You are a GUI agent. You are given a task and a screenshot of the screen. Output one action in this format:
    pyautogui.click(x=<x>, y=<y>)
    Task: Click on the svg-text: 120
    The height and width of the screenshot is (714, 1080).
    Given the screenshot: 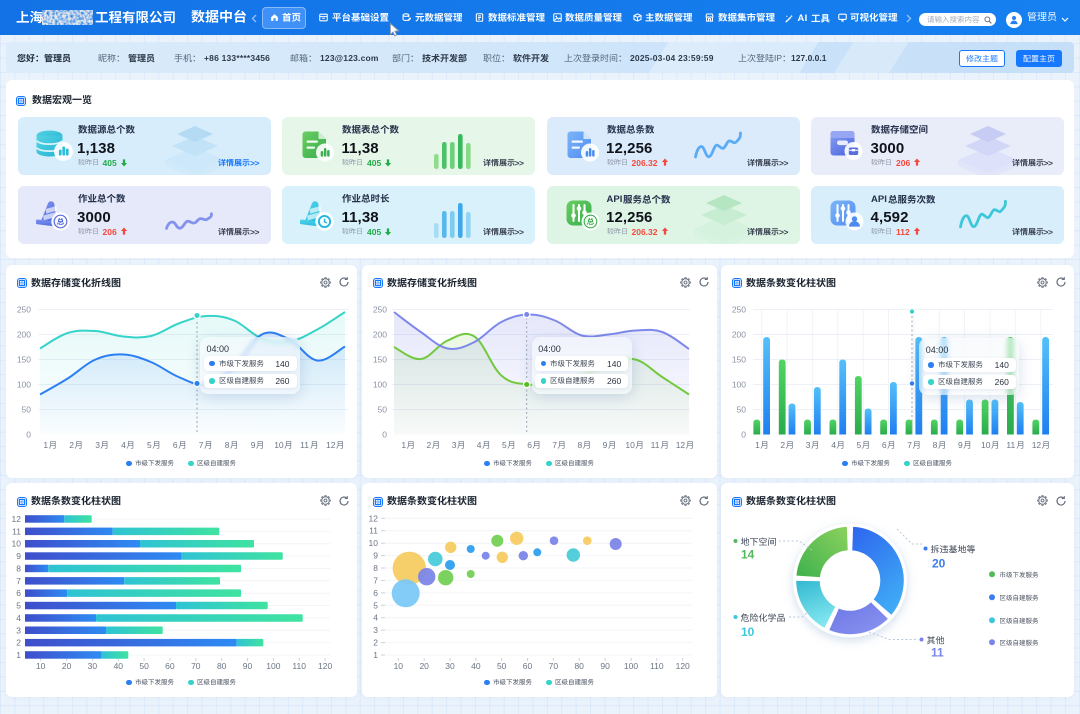 What is the action you would take?
    pyautogui.click(x=325, y=666)
    